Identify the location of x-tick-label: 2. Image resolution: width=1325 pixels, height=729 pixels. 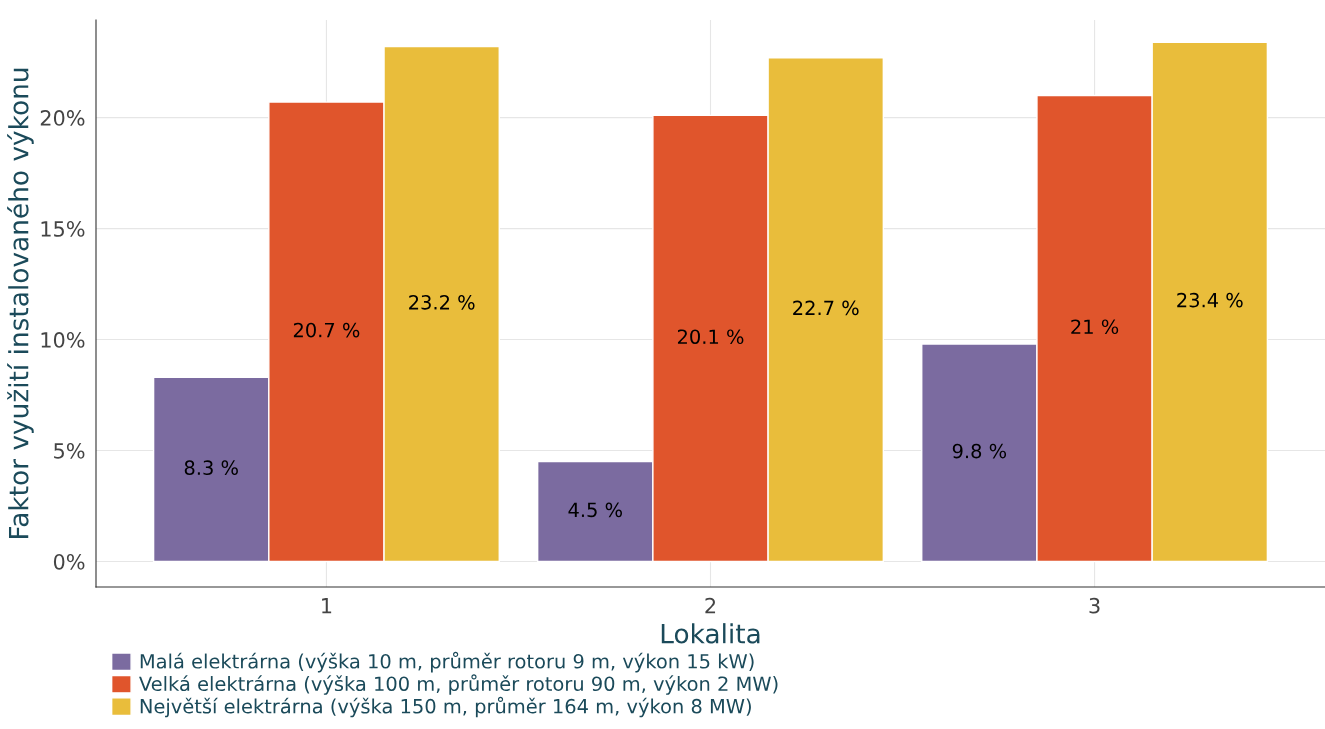
(710, 605).